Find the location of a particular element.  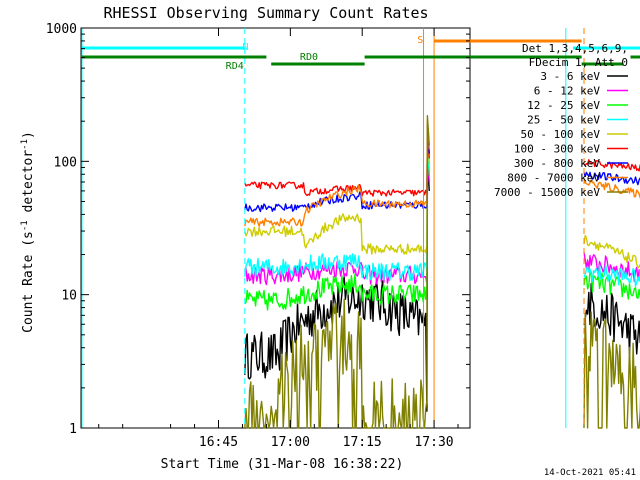

x-tick-label-2: 17:00 is located at coordinates (290, 442).